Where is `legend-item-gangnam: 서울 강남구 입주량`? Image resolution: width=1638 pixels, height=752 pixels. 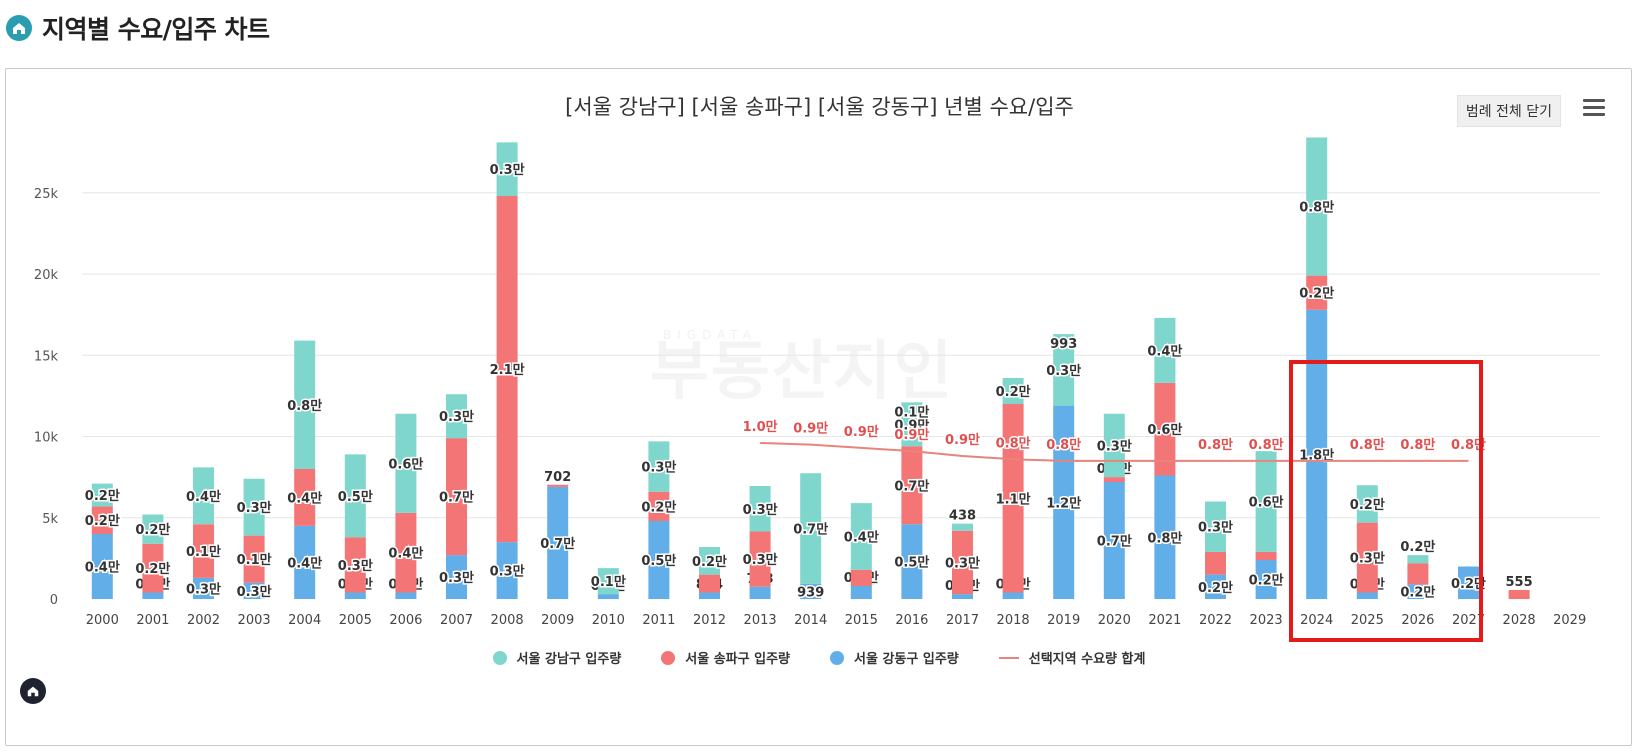 legend-item-gangnam: 서울 강남구 입주량 is located at coordinates (557, 657).